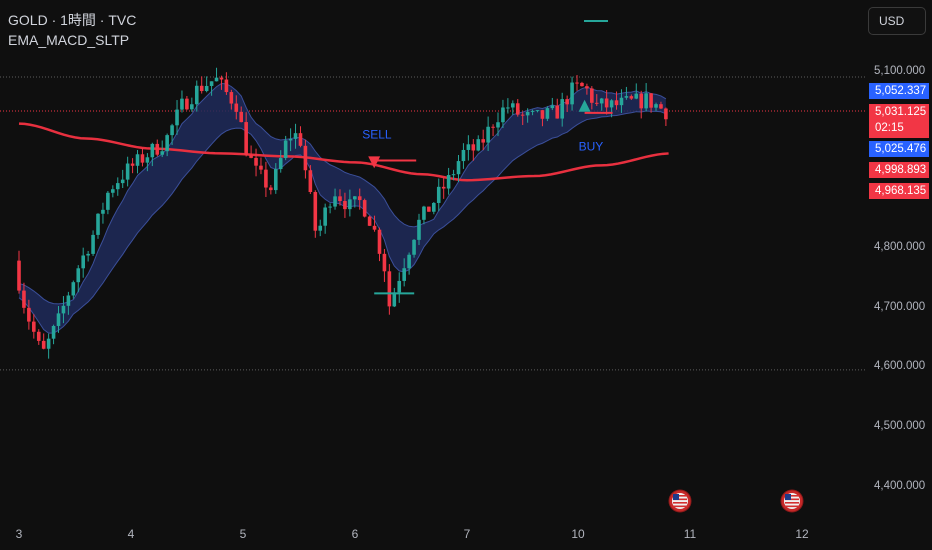  I want to click on x-tick-label: 3, so click(19, 534).